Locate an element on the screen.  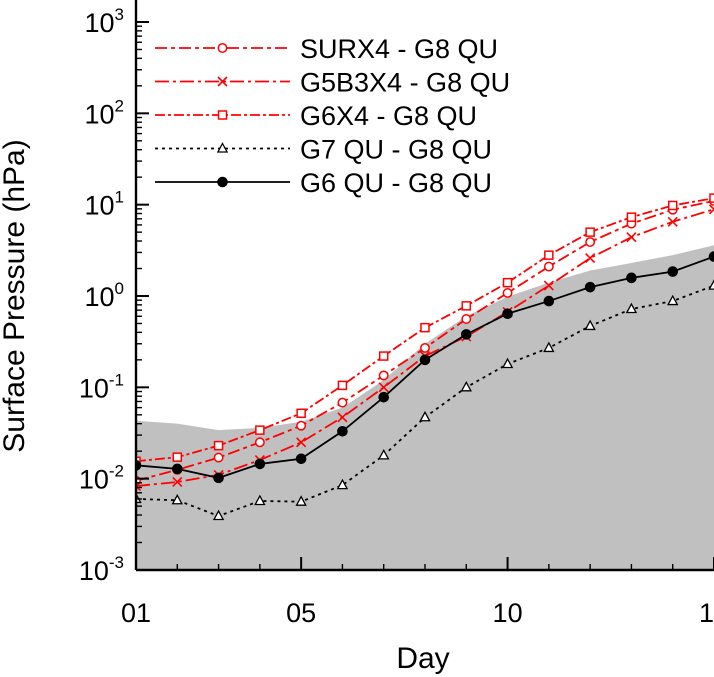
y-tick-label: 10¹ is located at coordinates (104, 204).